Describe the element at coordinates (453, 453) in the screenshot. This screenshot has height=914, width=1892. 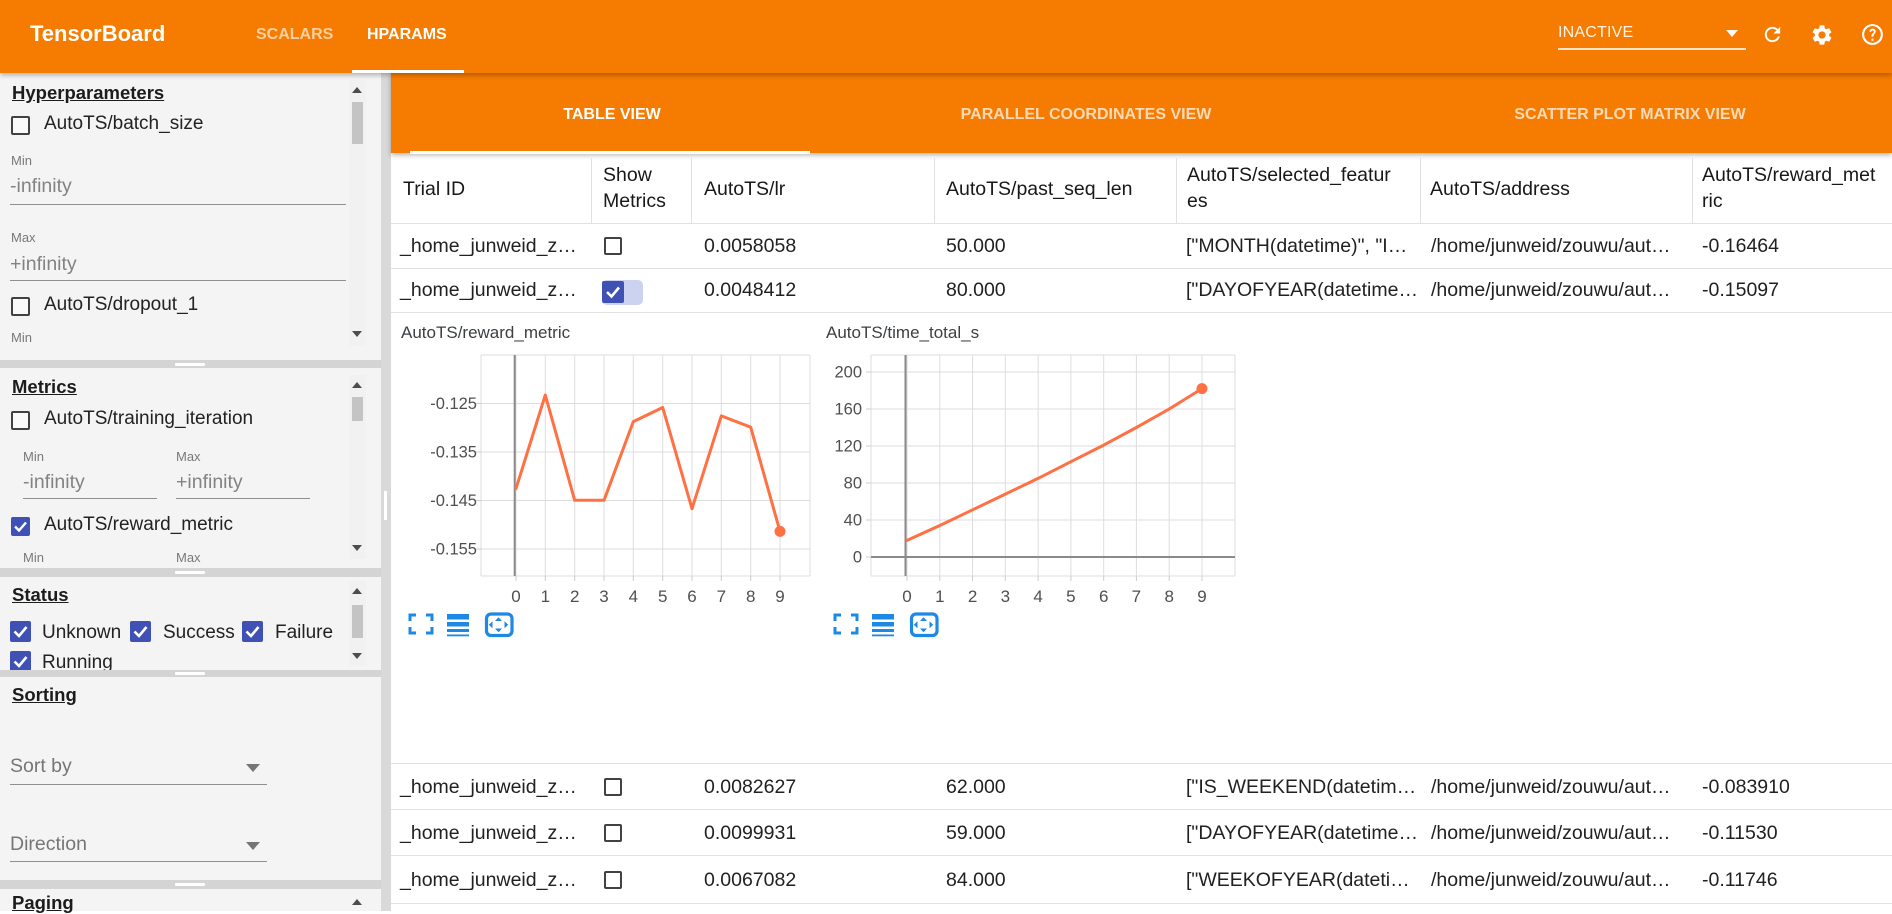
I see `svg-text: -0.135` at that location.